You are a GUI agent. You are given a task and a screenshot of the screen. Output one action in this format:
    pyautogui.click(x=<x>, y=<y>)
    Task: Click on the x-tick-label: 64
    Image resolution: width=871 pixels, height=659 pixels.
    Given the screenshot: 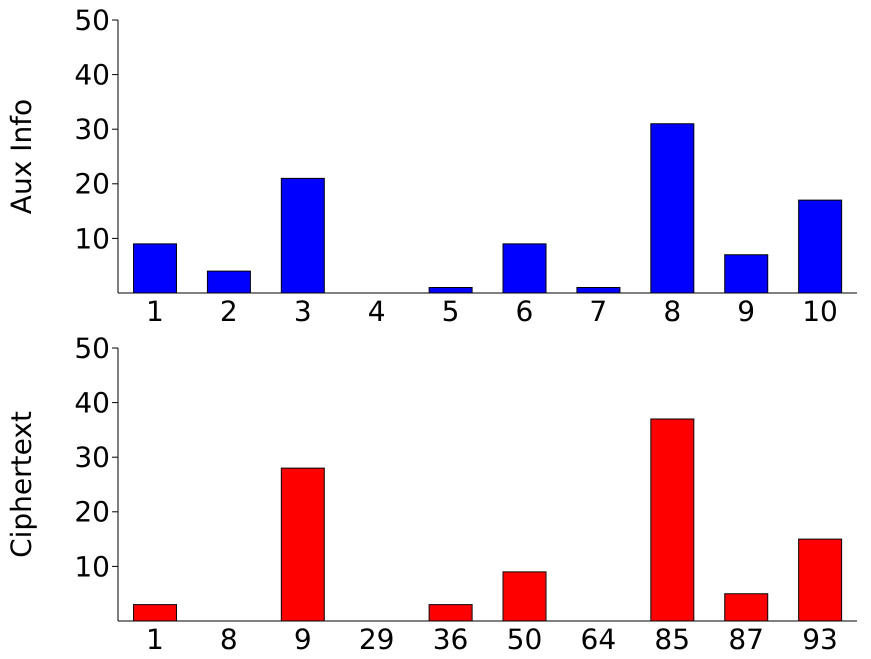 What is the action you would take?
    pyautogui.click(x=598, y=639)
    